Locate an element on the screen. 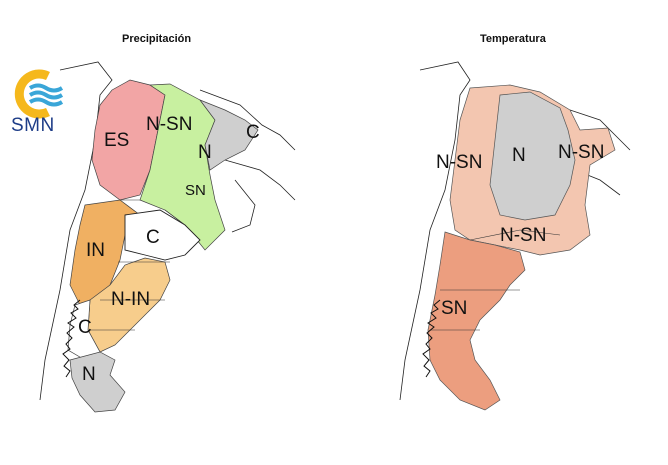 The image size is (668, 465). precip-label-c-center: C is located at coordinates (153, 237).